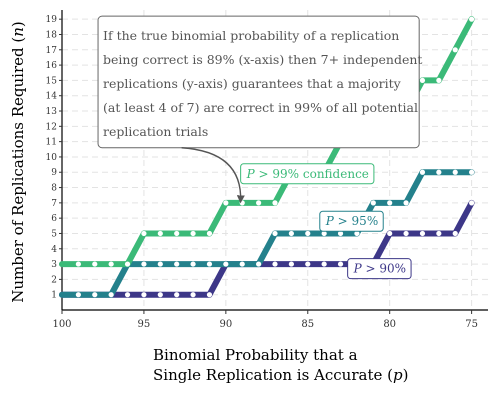 This screenshot has width=500, height=404. What do you see at coordinates (61, 324) in the screenshot?
I see `x-tick-label: 100` at bounding box center [61, 324].